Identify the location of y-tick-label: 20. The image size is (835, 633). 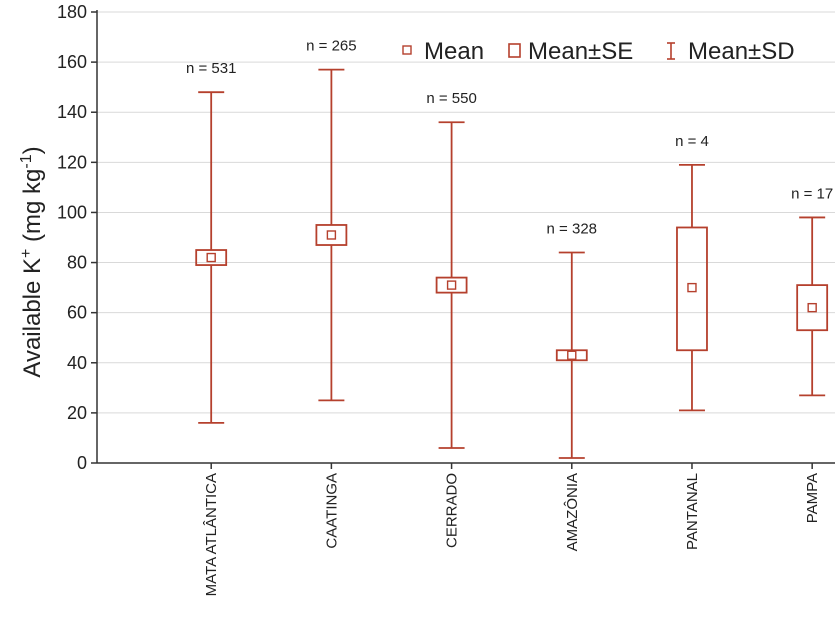
(77, 413).